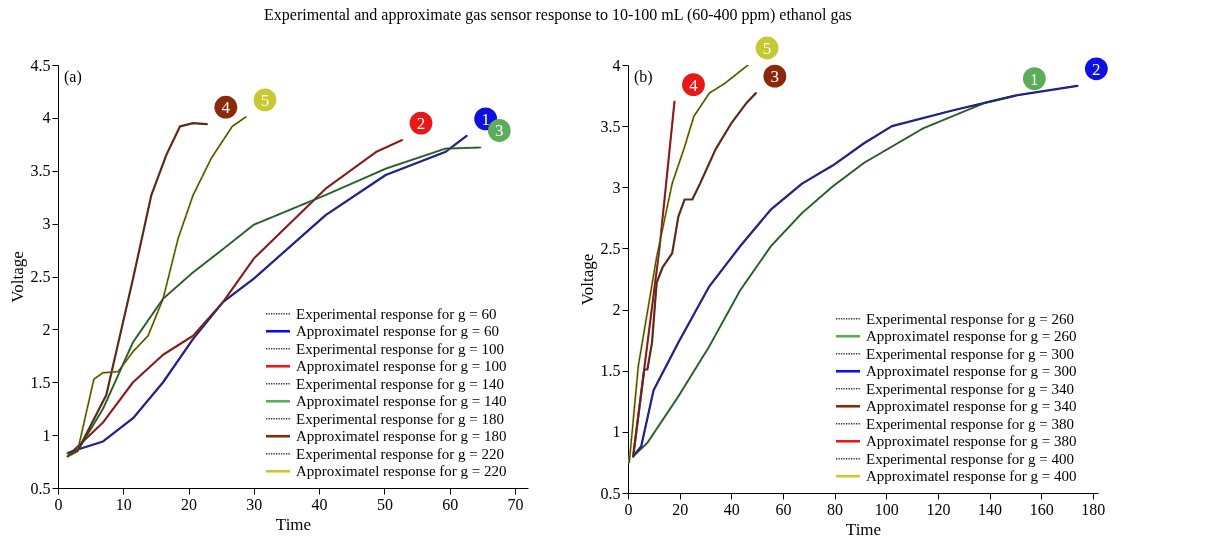 The image size is (1223, 552). What do you see at coordinates (123, 504) in the screenshot?
I see `x-tick-label: 10` at bounding box center [123, 504].